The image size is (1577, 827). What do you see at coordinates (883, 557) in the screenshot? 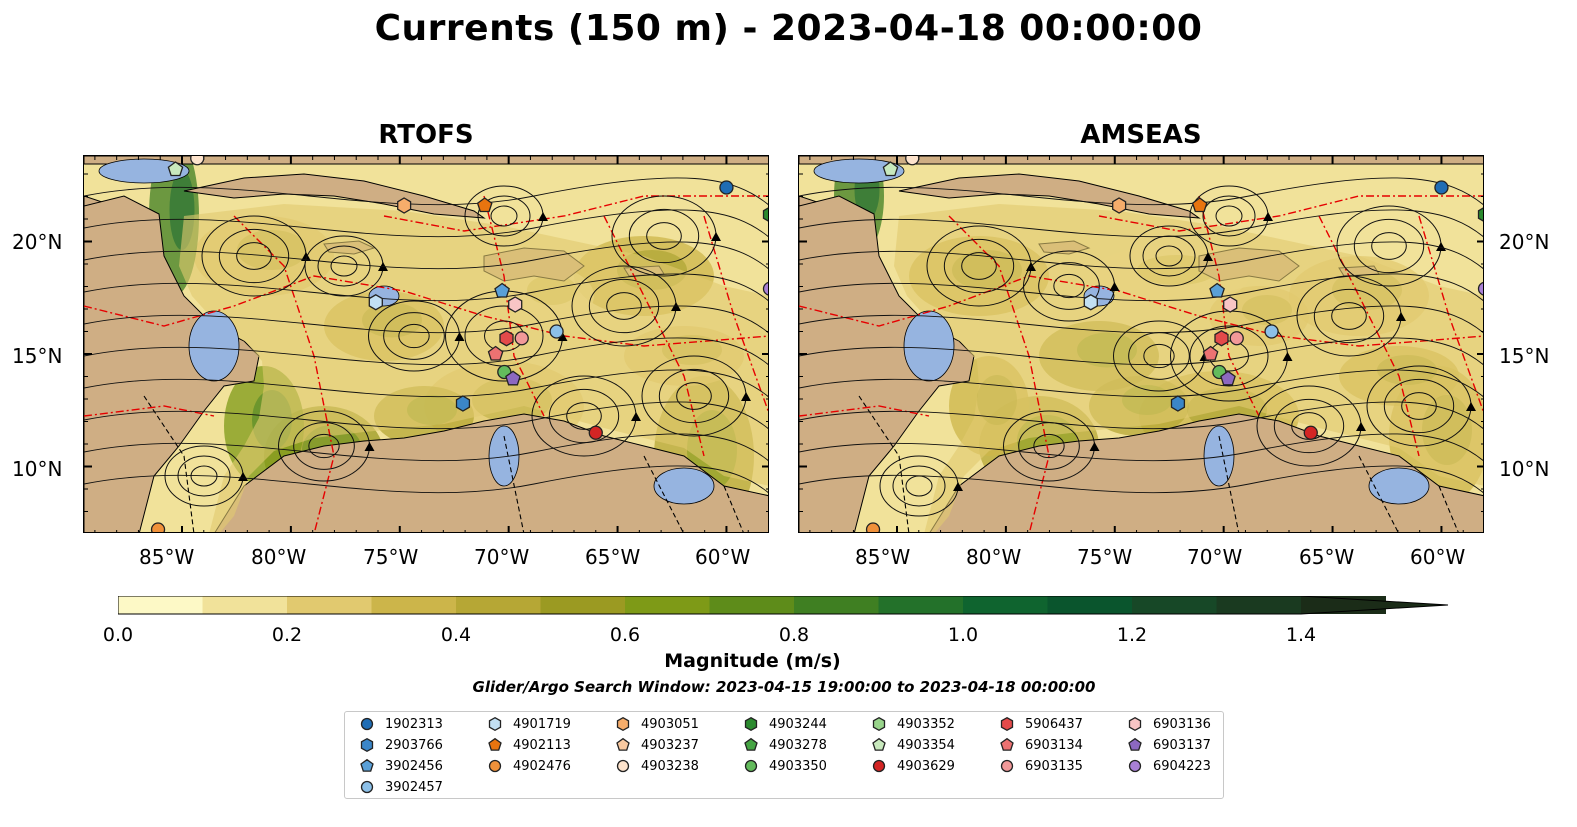
I see `lon-label-85w-right: 85°W` at bounding box center [883, 557].